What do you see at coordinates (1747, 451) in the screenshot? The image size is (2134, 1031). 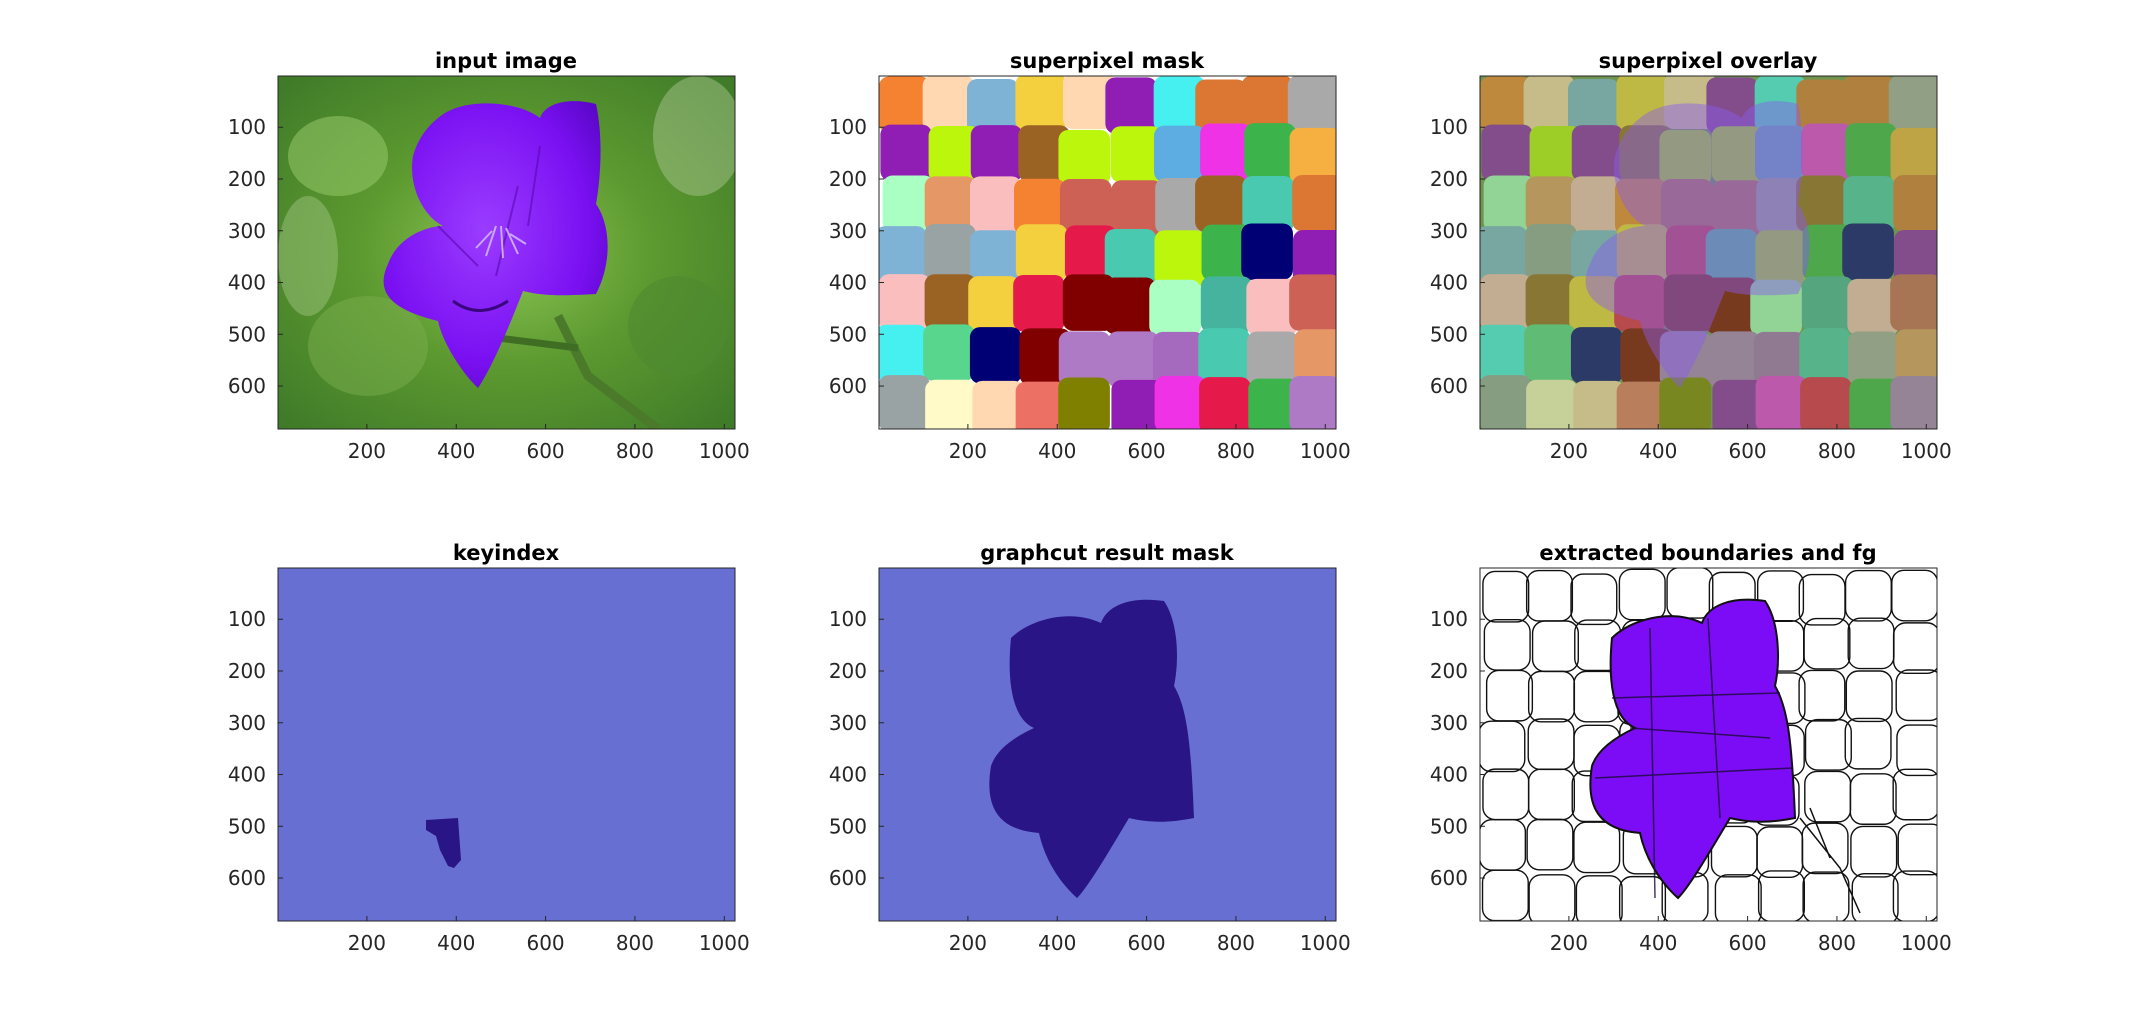 I see `x-tick-label: 600` at bounding box center [1747, 451].